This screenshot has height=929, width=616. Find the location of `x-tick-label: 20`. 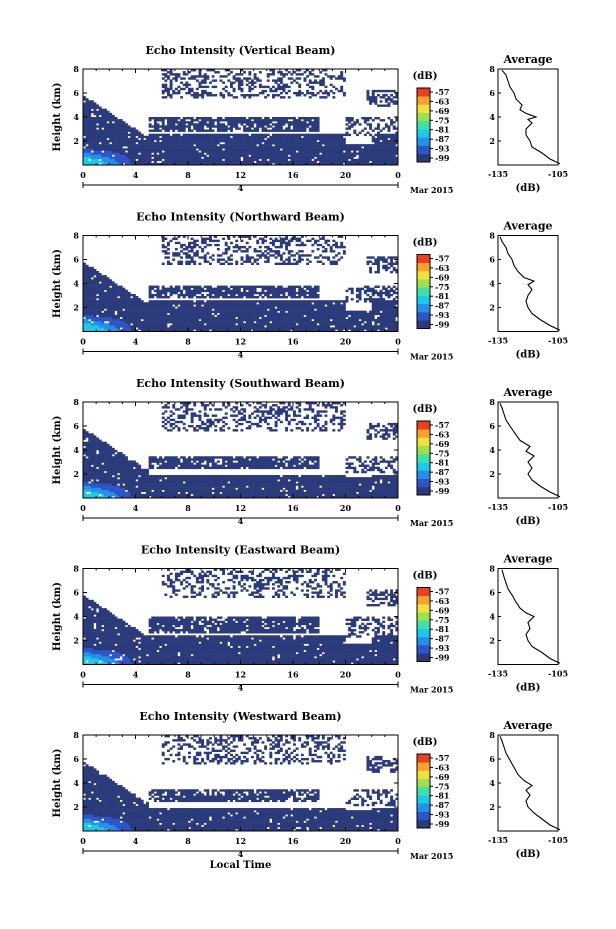

x-tick-label: 20 is located at coordinates (346, 675).